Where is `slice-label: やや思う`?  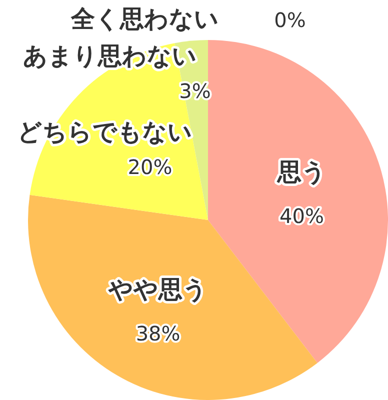 slice-label: やや思う is located at coordinates (158, 289).